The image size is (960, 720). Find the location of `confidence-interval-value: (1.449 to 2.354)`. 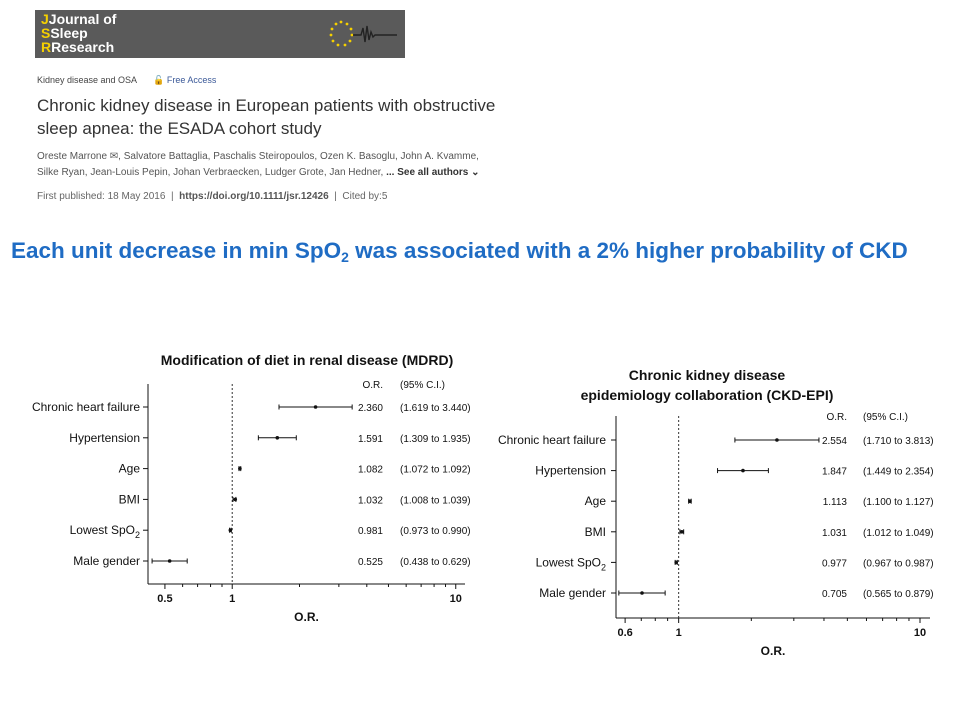

confidence-interval-value: (1.449 to 2.354) is located at coordinates (898, 472).